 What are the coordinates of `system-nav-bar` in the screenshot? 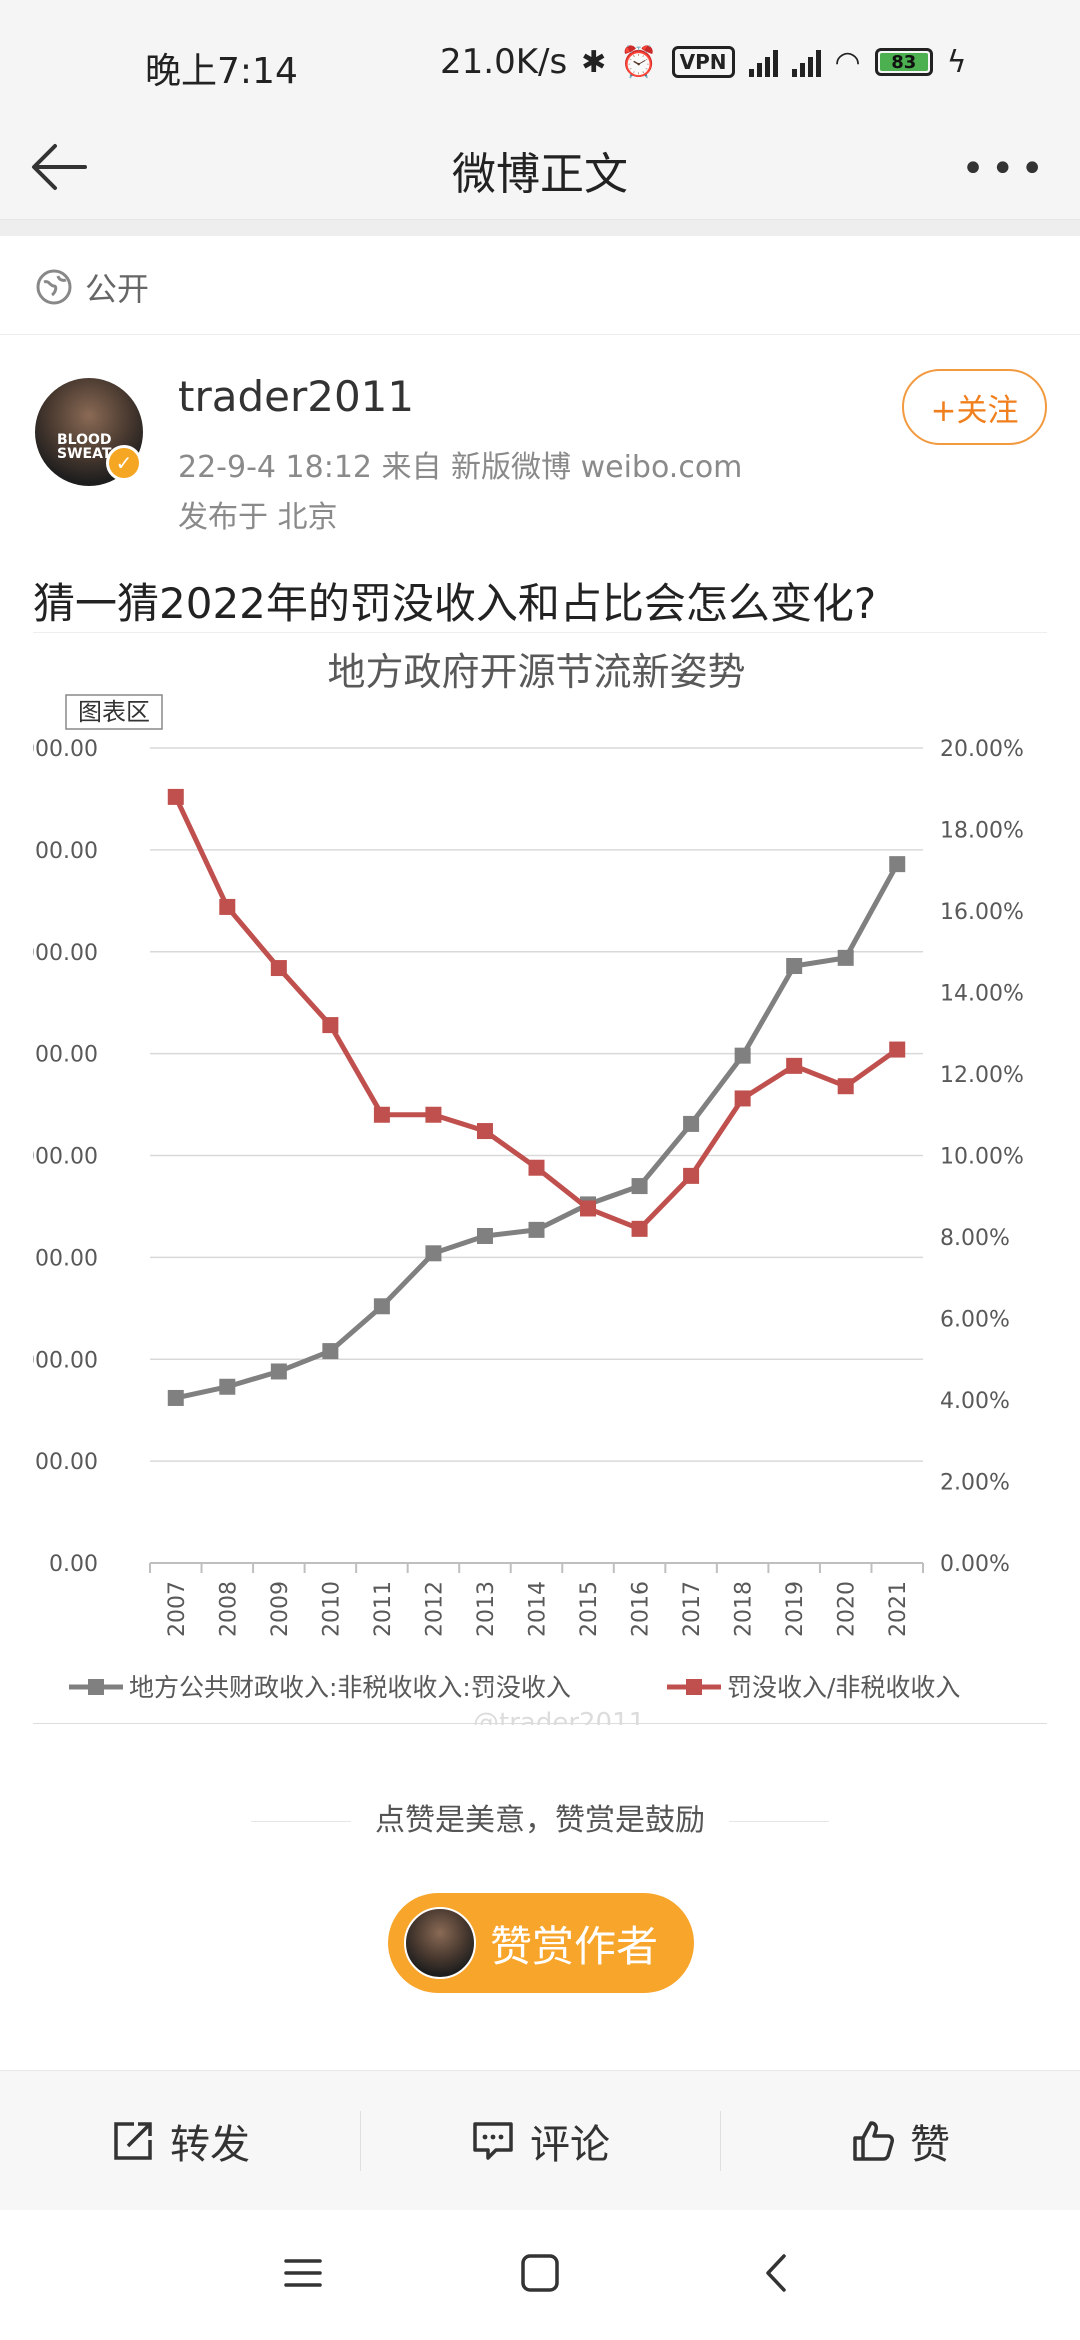 It's located at (540, 2275).